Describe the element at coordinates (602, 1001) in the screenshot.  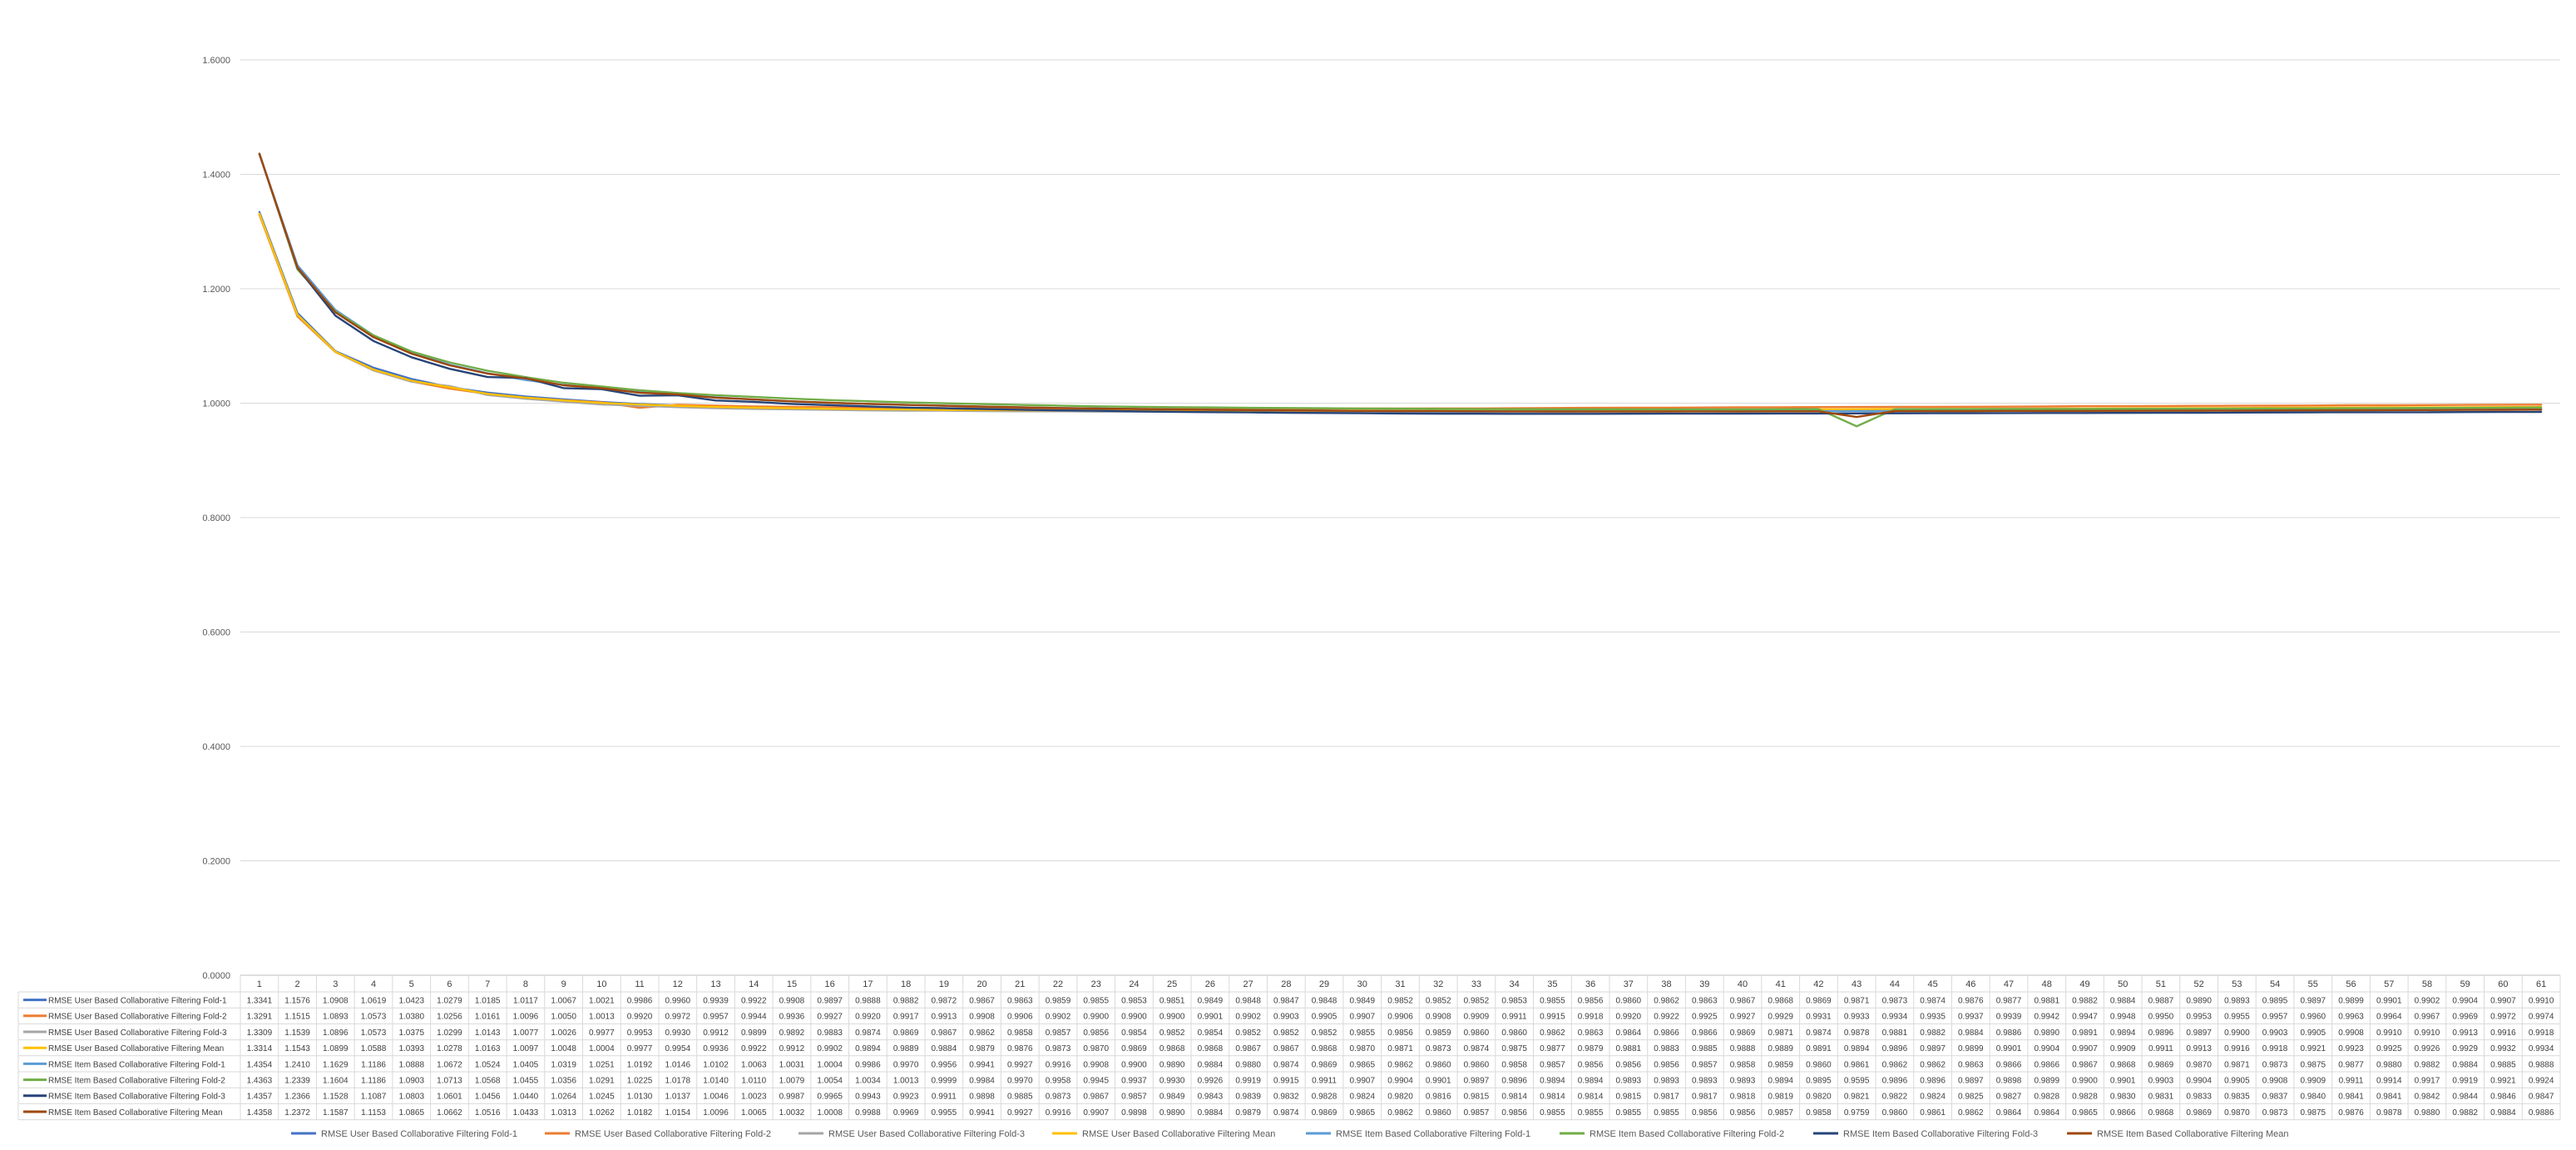
I see `table-cell: 1.0021` at that location.